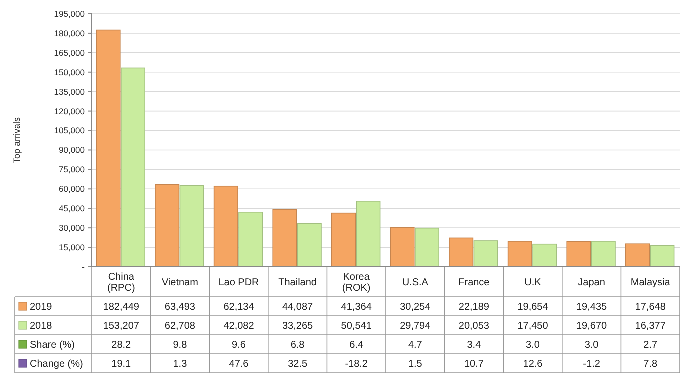 The height and width of the screenshot is (381, 685). What do you see at coordinates (415, 345) in the screenshot?
I see `text: 4.7` at bounding box center [415, 345].